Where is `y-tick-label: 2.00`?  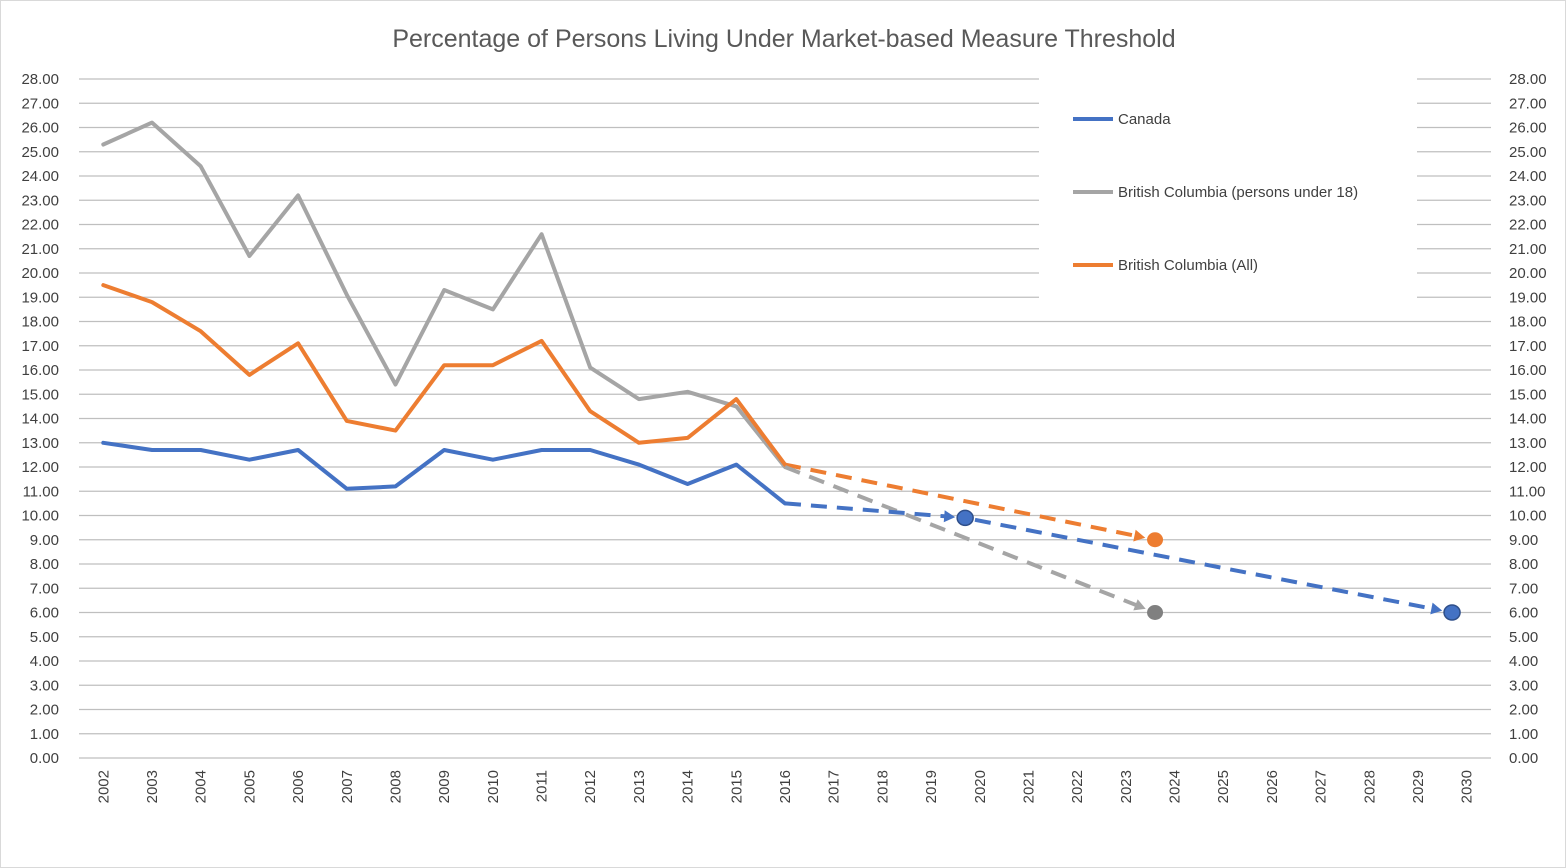
y-tick-label: 2.00 is located at coordinates (44, 710).